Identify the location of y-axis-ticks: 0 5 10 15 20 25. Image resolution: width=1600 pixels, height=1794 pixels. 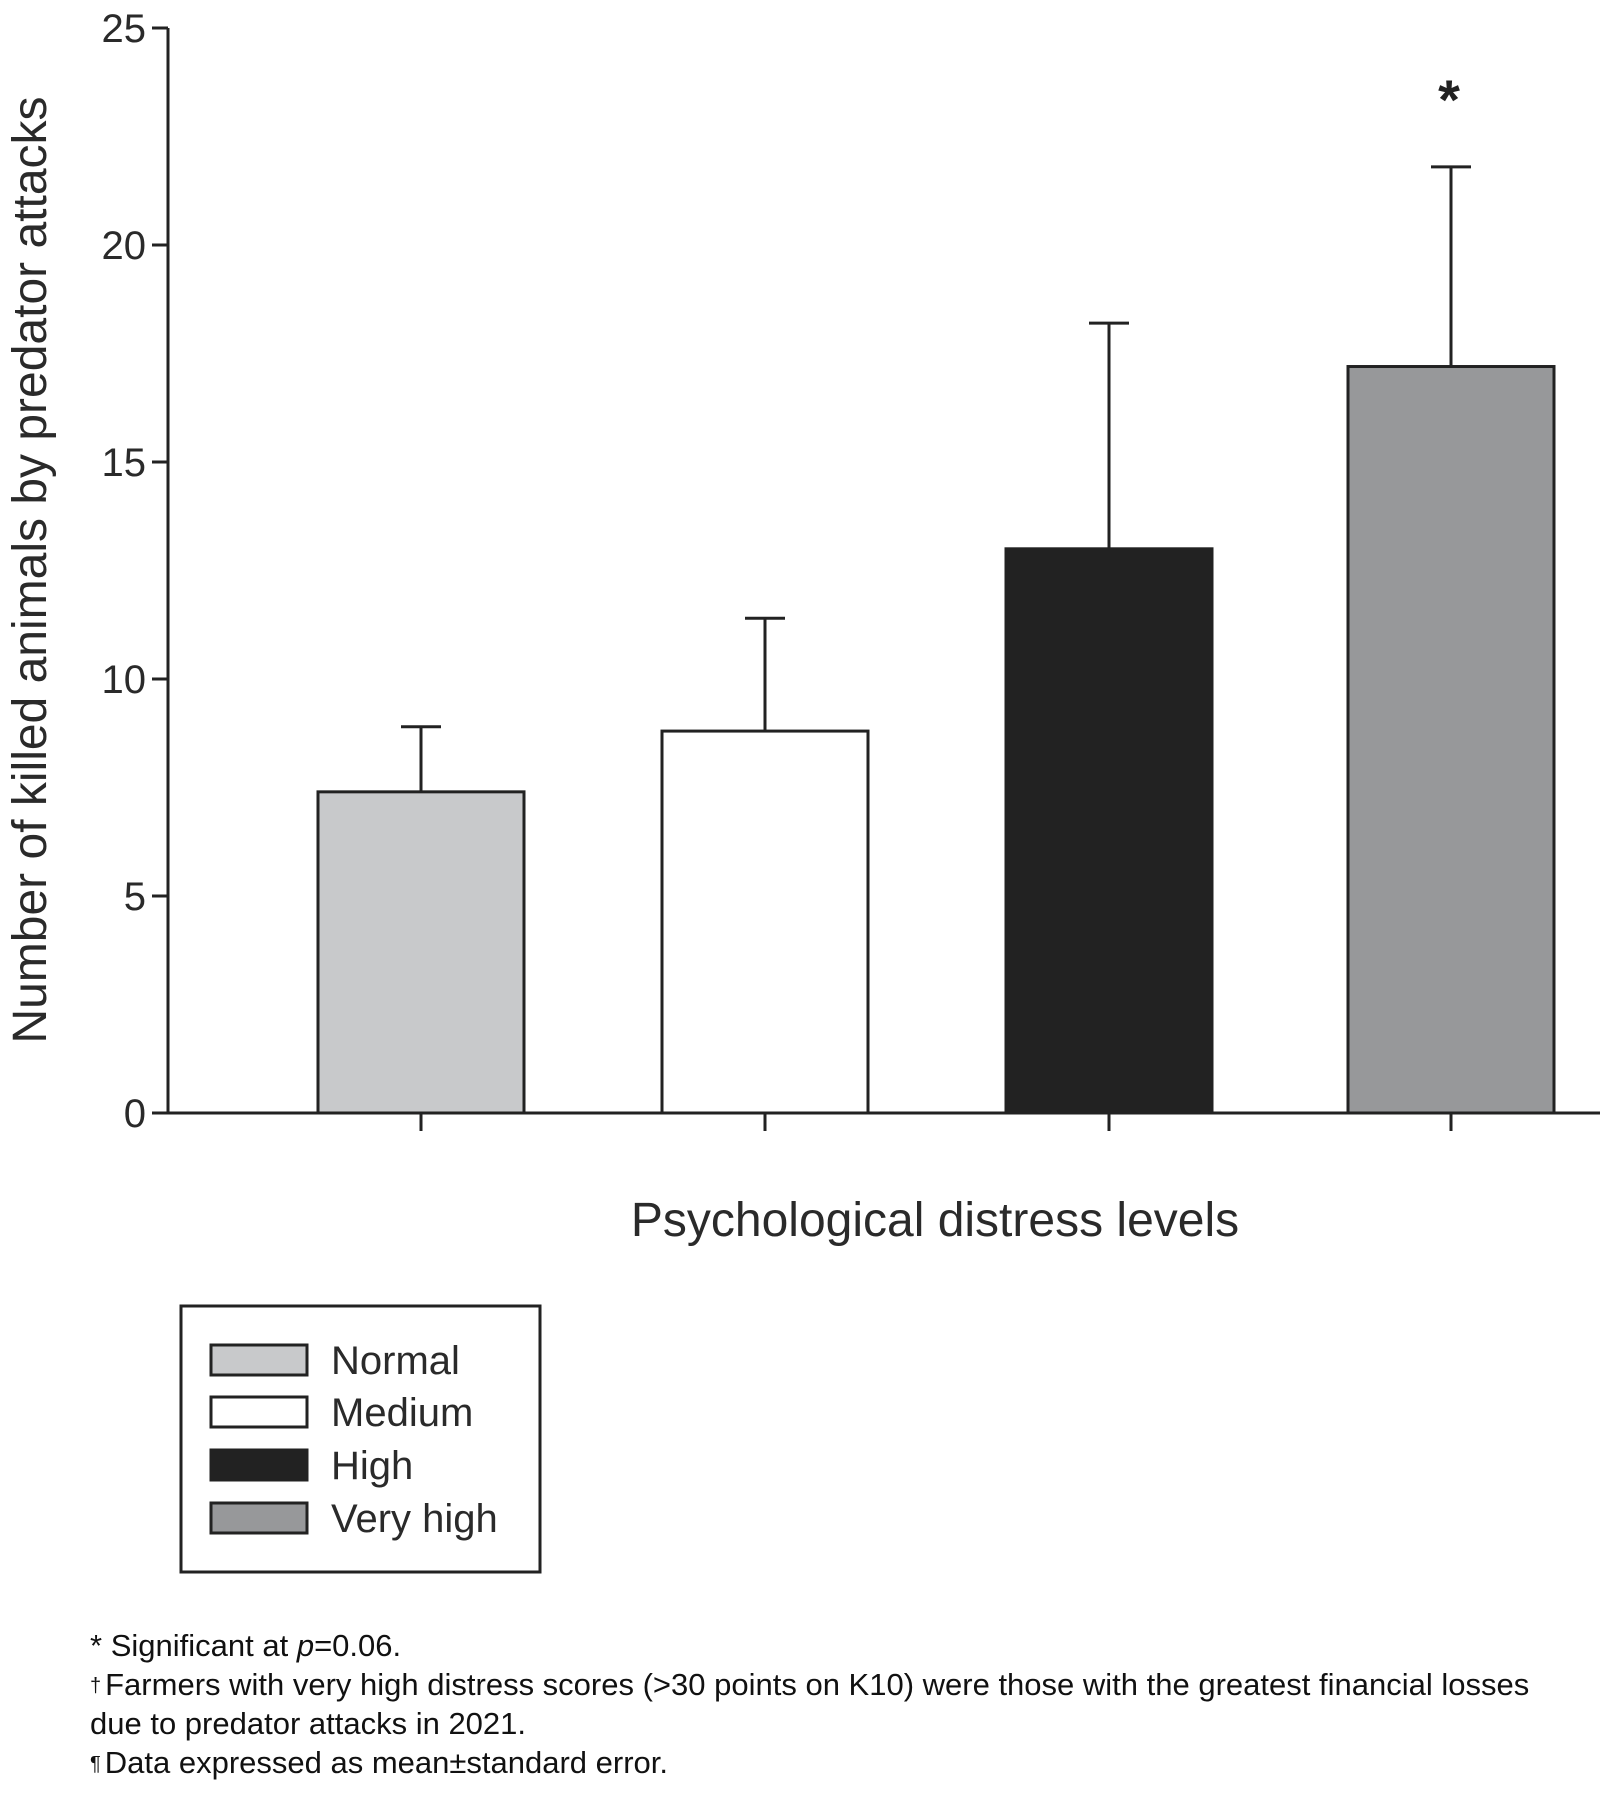
(135, 571).